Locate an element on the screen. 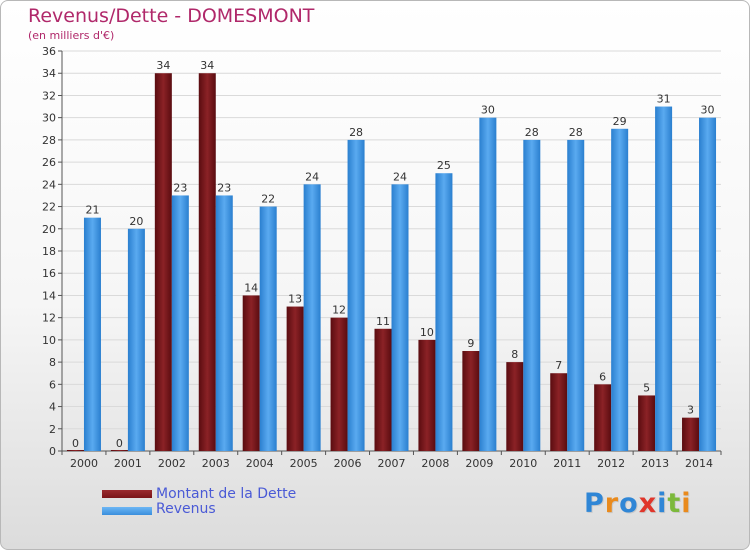 This screenshot has height=550, width=750. data-label-revenus: 25 is located at coordinates (444, 165).